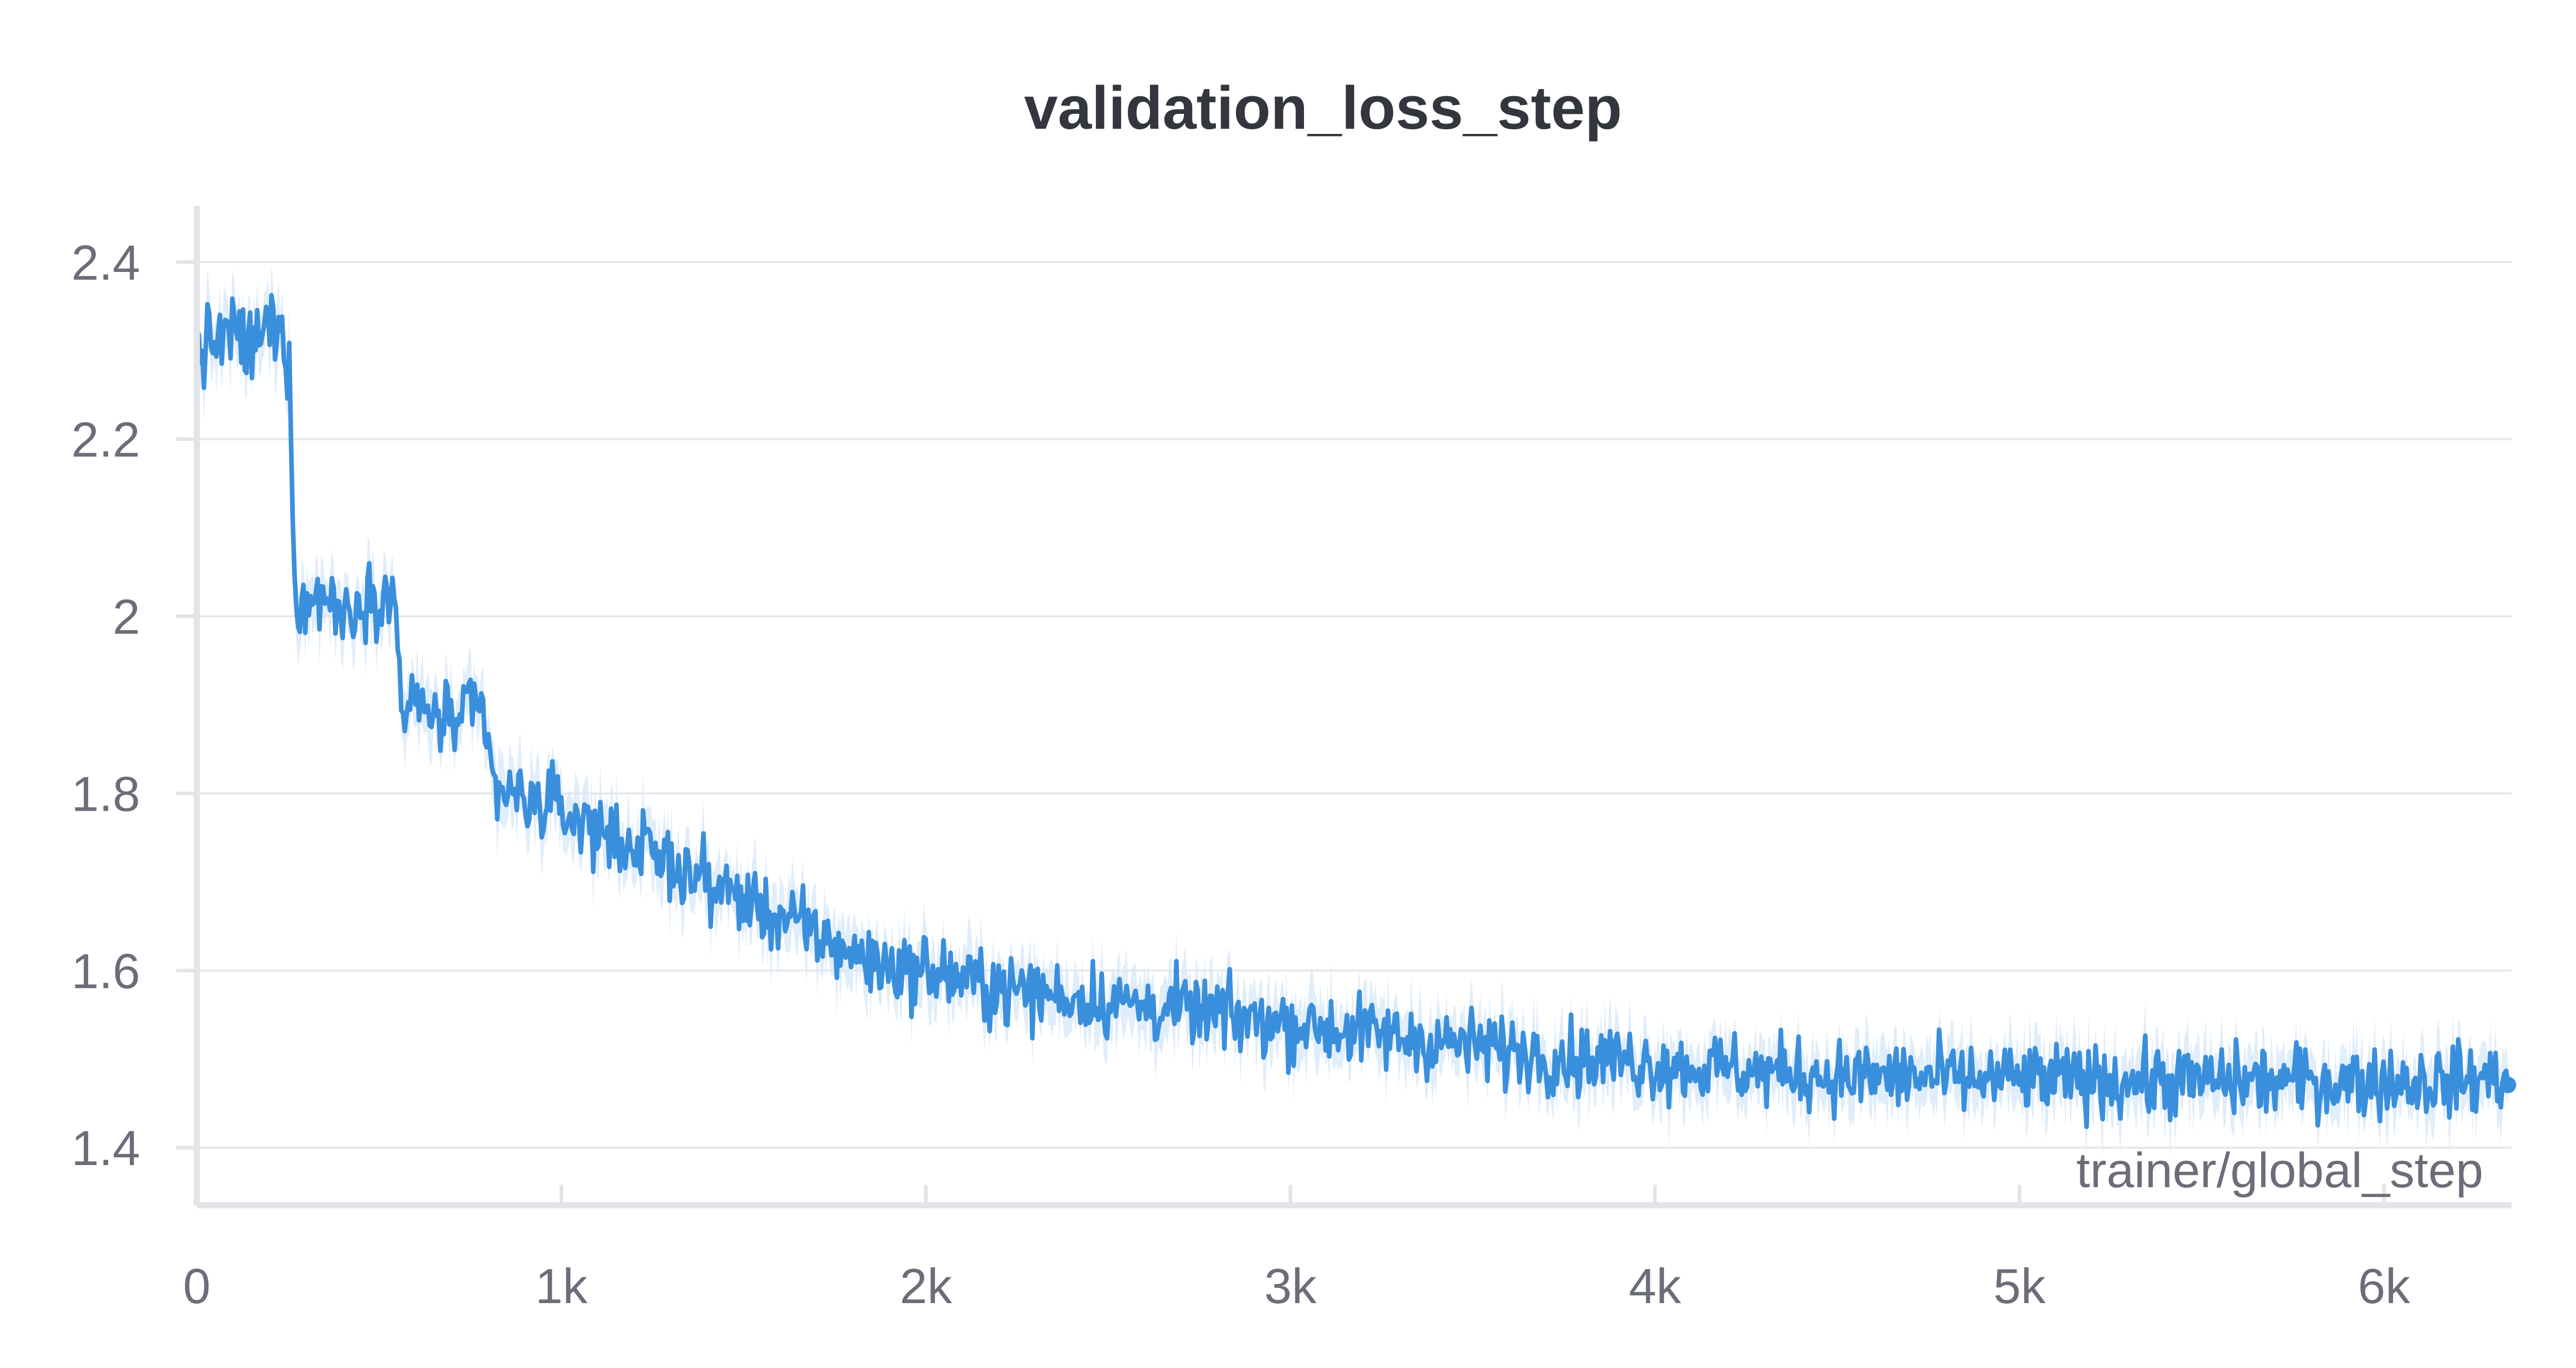  I want to click on x-tick-label: 3k, so click(1290, 1286).